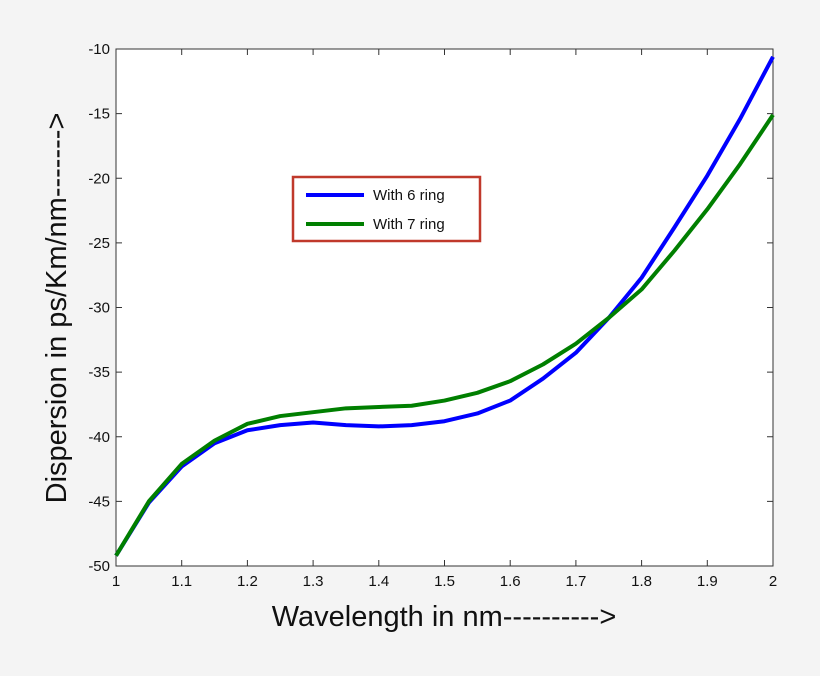 The image size is (820, 676). What do you see at coordinates (99, 114) in the screenshot?
I see `y-tick-label: -15` at bounding box center [99, 114].